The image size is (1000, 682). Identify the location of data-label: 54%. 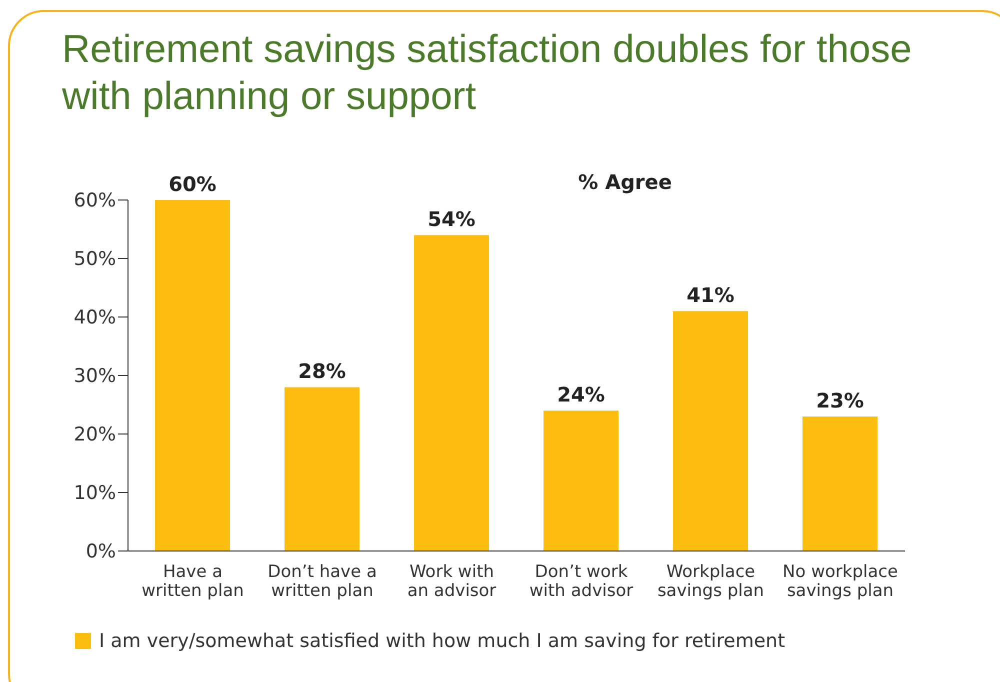
(452, 219).